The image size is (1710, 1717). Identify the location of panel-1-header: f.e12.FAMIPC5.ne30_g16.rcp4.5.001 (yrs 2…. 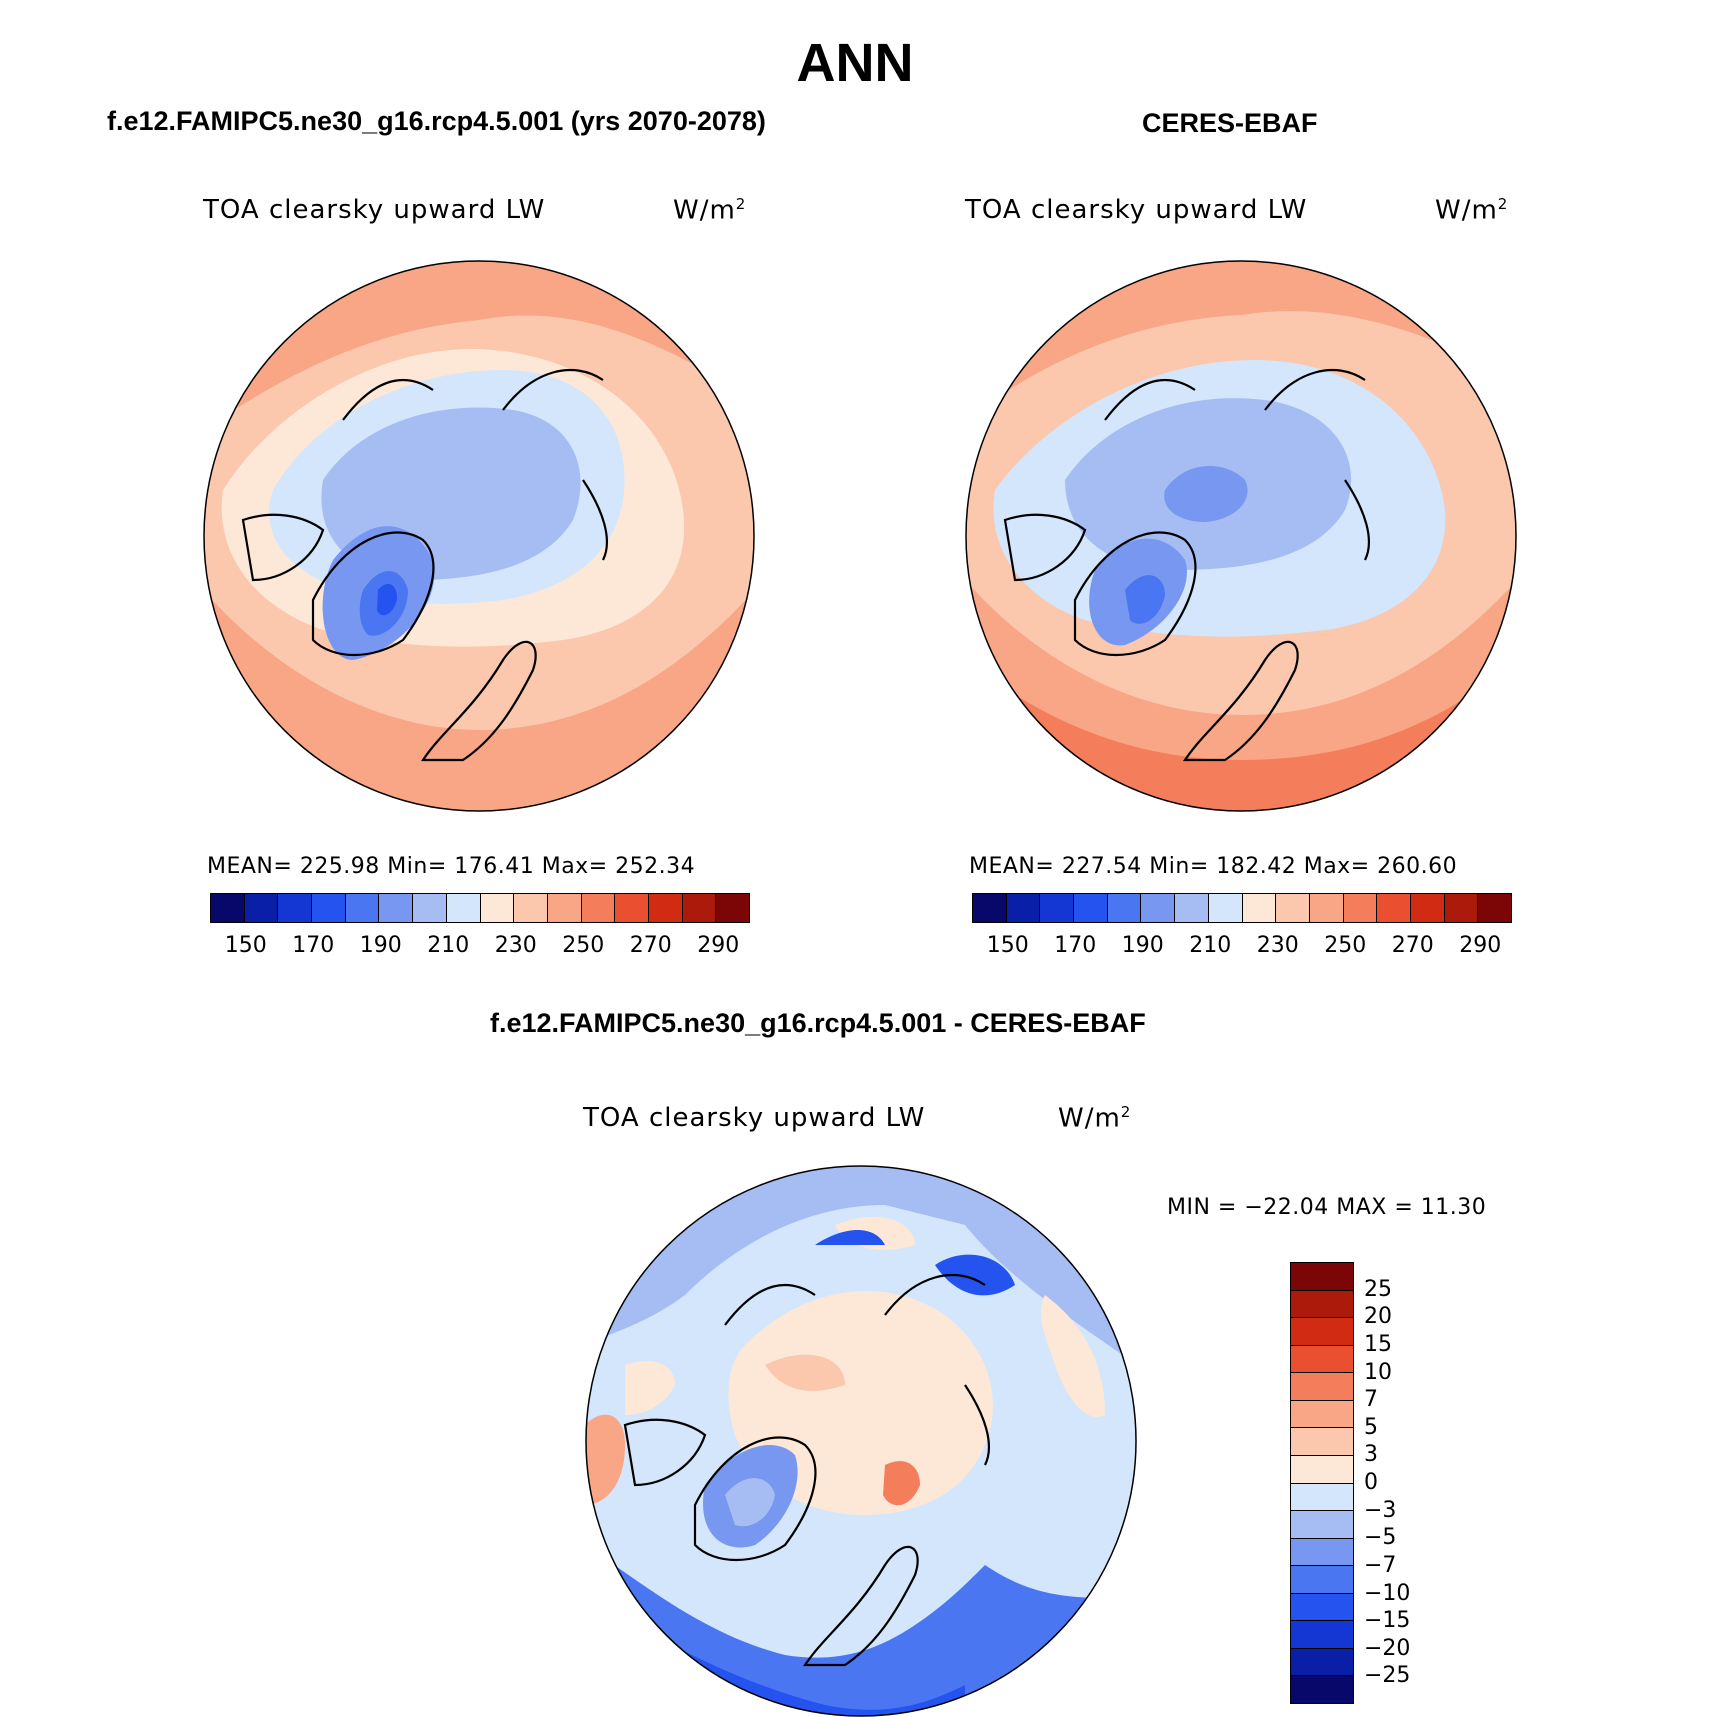
(436, 121).